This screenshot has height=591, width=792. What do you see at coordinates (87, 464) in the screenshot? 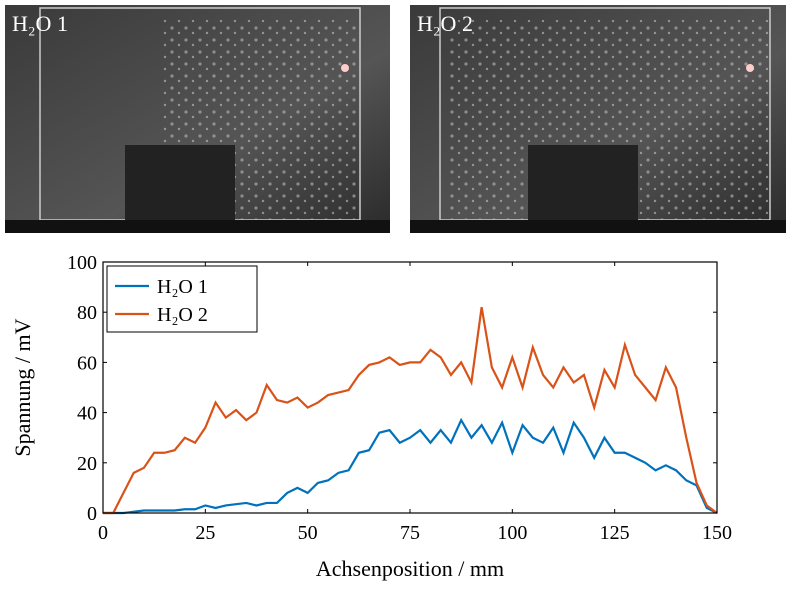
I see `y-tick-label: 20` at bounding box center [87, 464].